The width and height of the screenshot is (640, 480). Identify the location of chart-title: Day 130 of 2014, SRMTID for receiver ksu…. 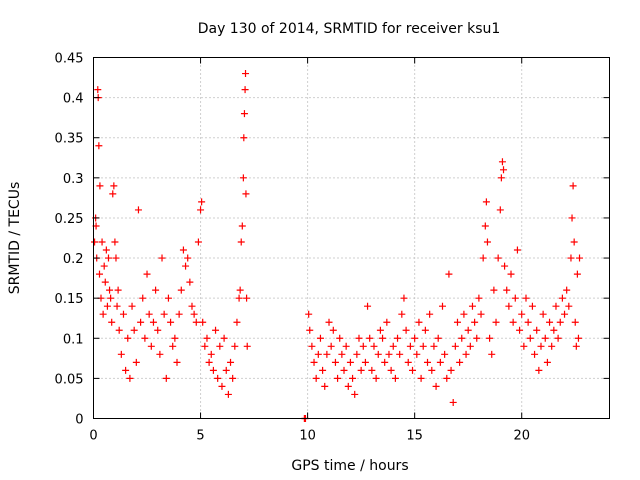
(349, 29).